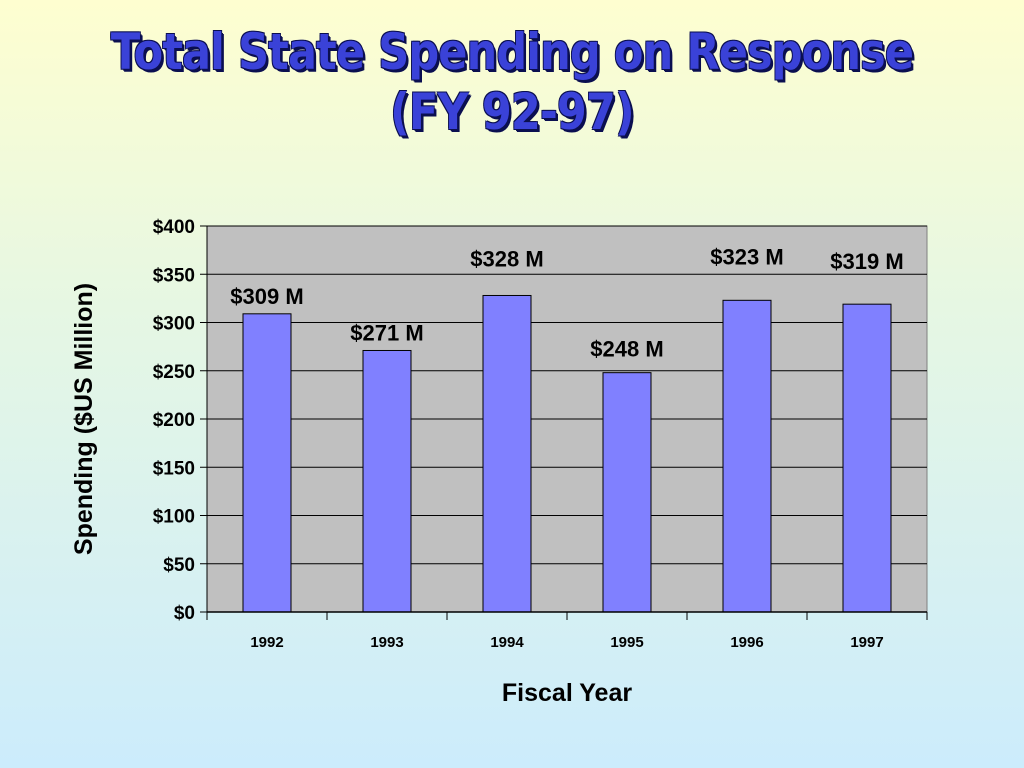 Image resolution: width=1024 pixels, height=768 pixels. I want to click on y-tick-label: $400, so click(174, 227).